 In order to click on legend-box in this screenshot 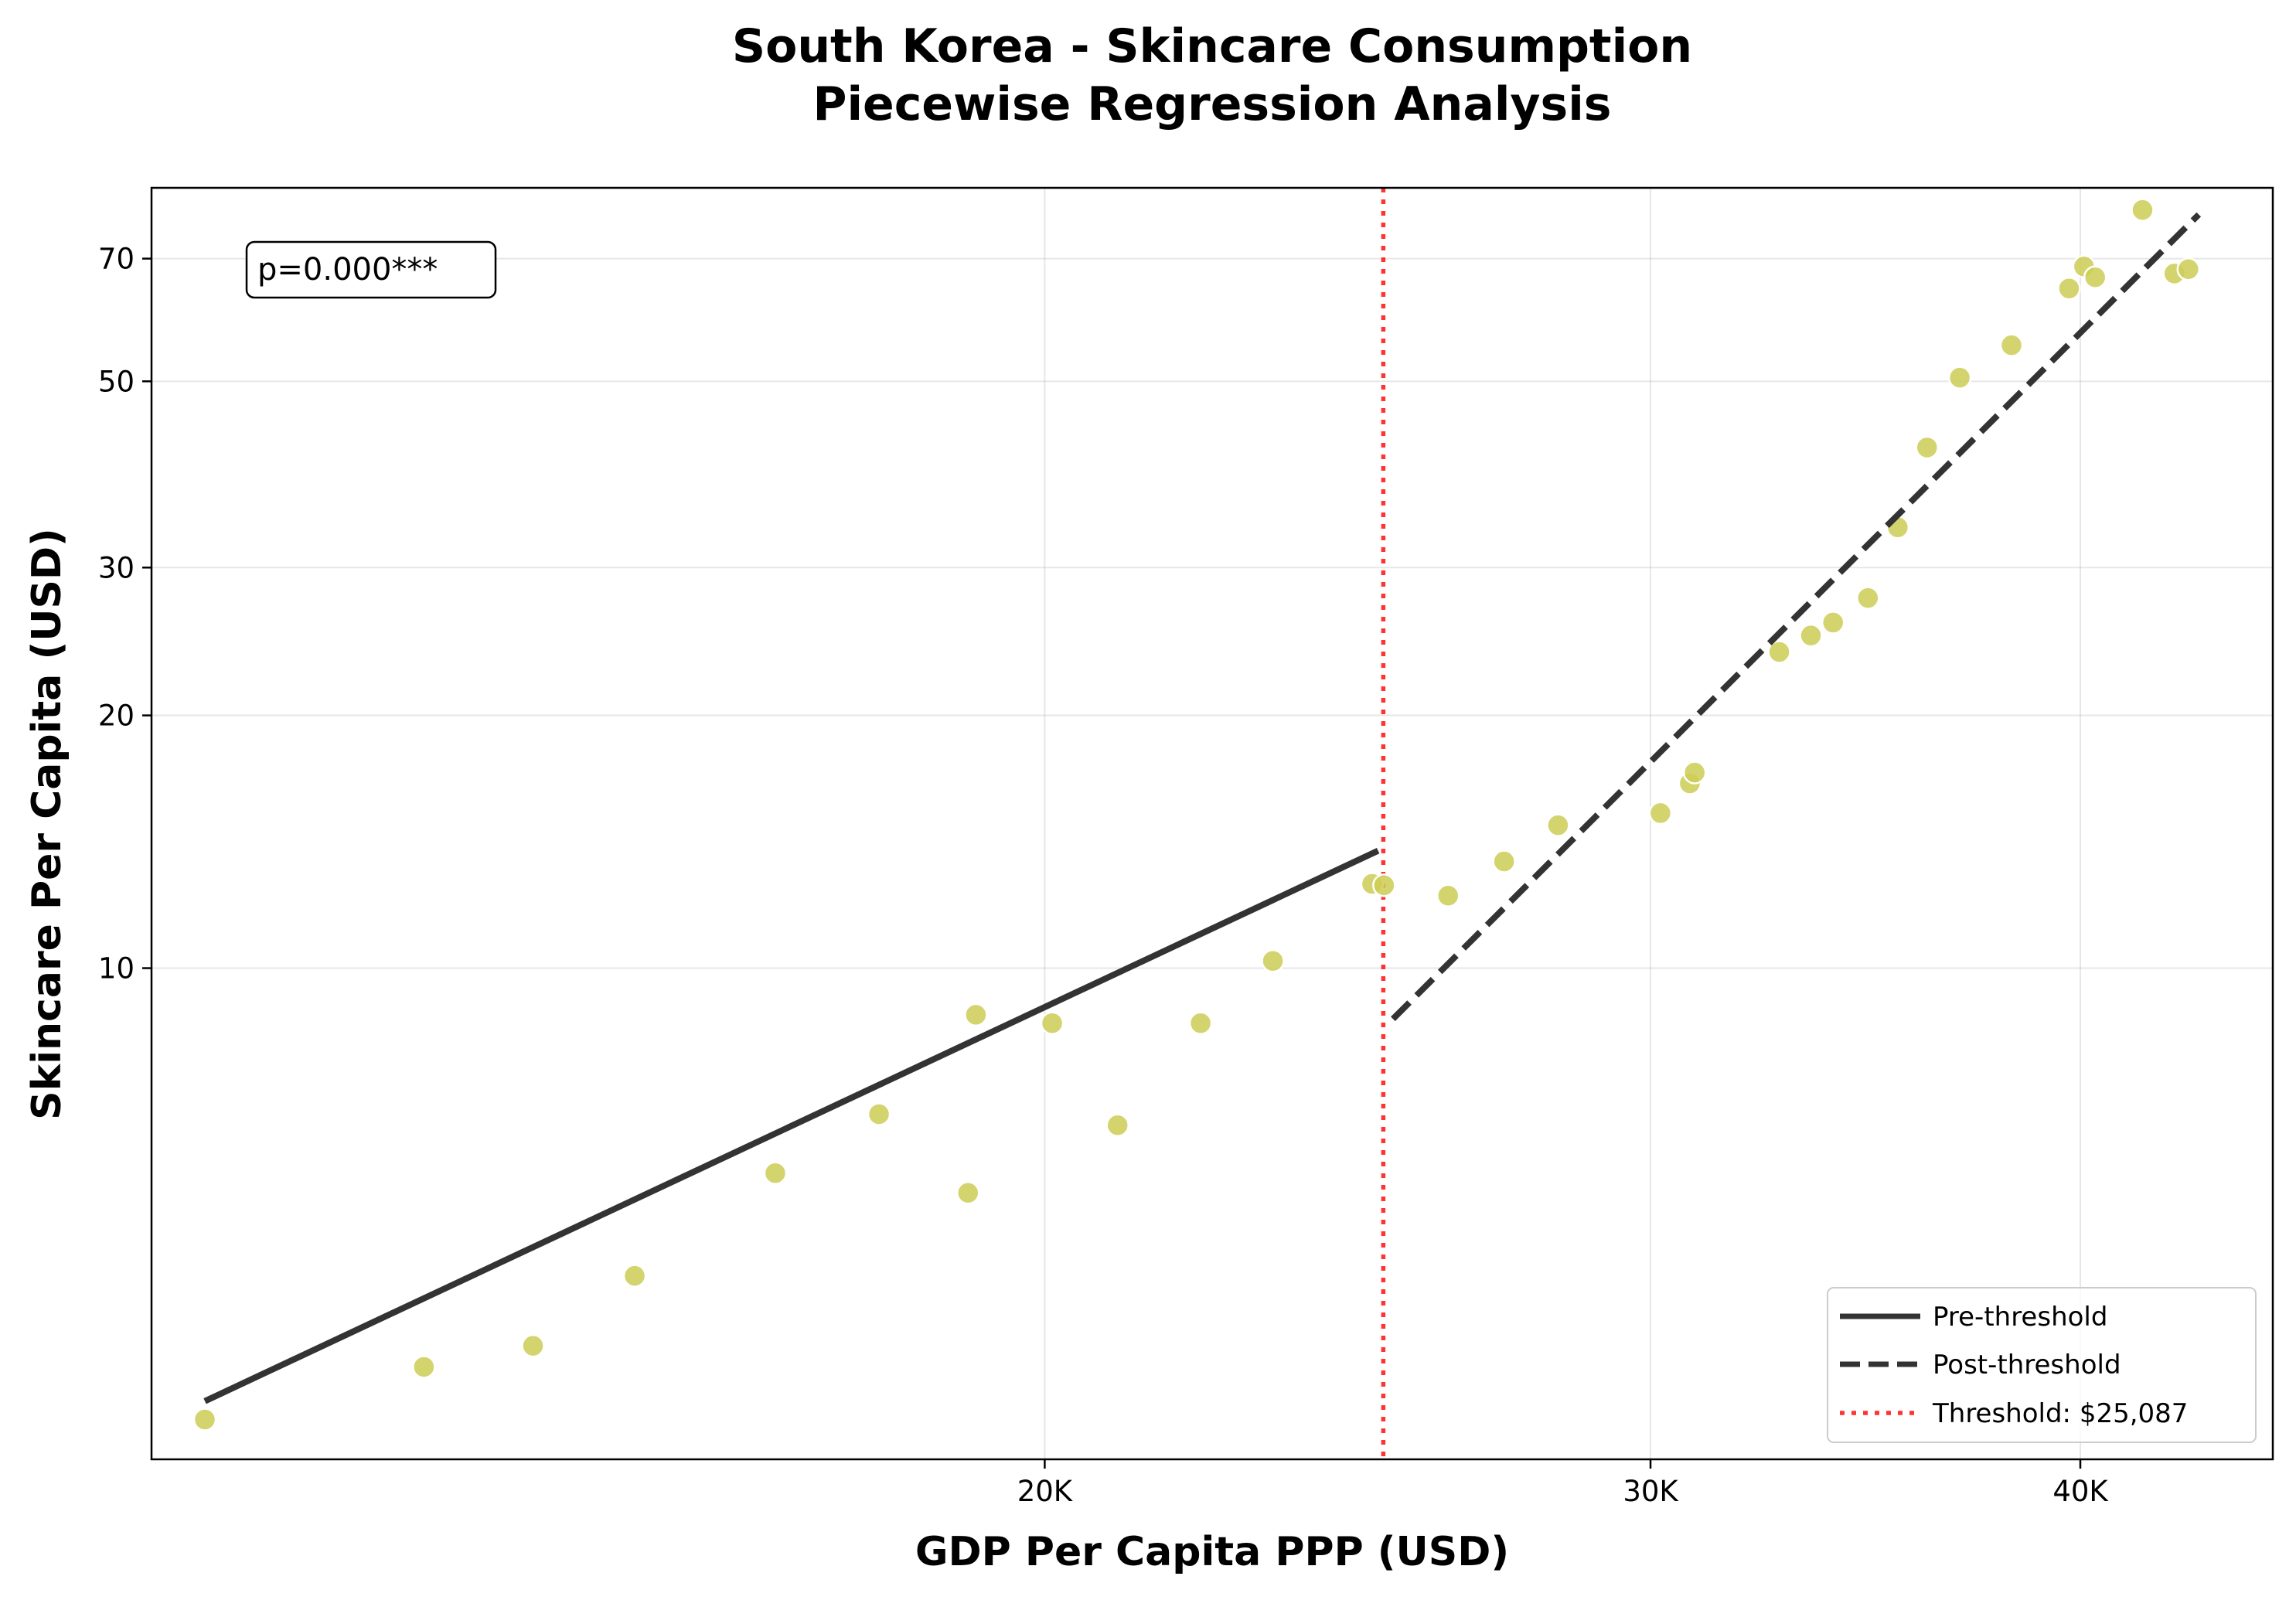, I will do `click(2042, 1365)`.